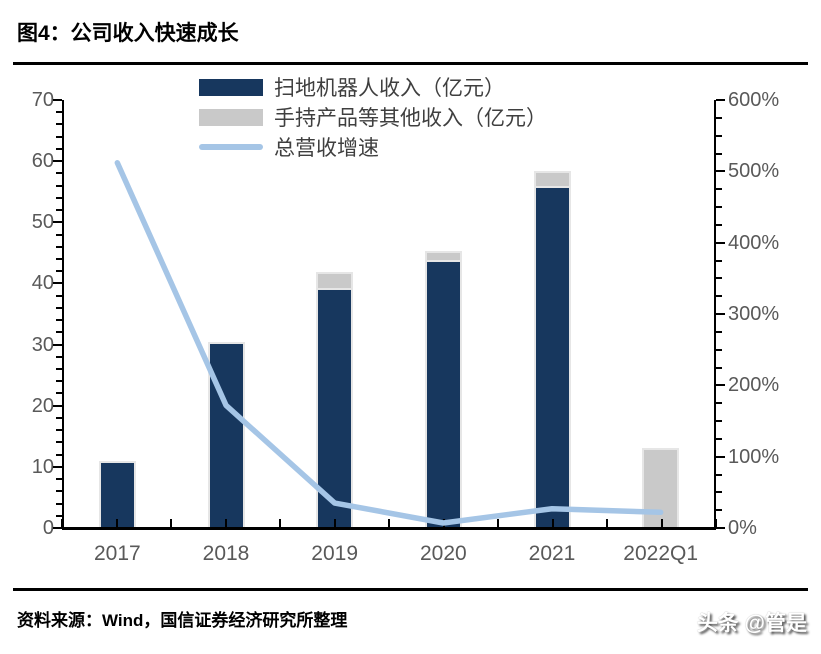  What do you see at coordinates (410, 118) in the screenshot?
I see `legend-label: 手持产品等其他收入（亿元）` at bounding box center [410, 118].